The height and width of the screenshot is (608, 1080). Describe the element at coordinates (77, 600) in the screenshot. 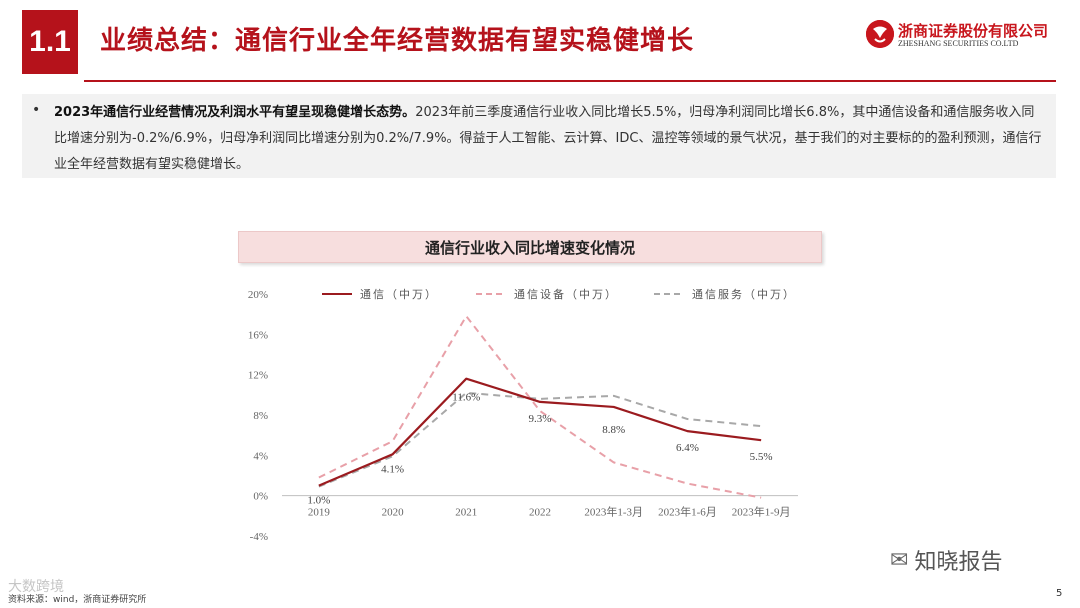

I see `source-note: 资料来源：wind，浙商证券研究所` at that location.